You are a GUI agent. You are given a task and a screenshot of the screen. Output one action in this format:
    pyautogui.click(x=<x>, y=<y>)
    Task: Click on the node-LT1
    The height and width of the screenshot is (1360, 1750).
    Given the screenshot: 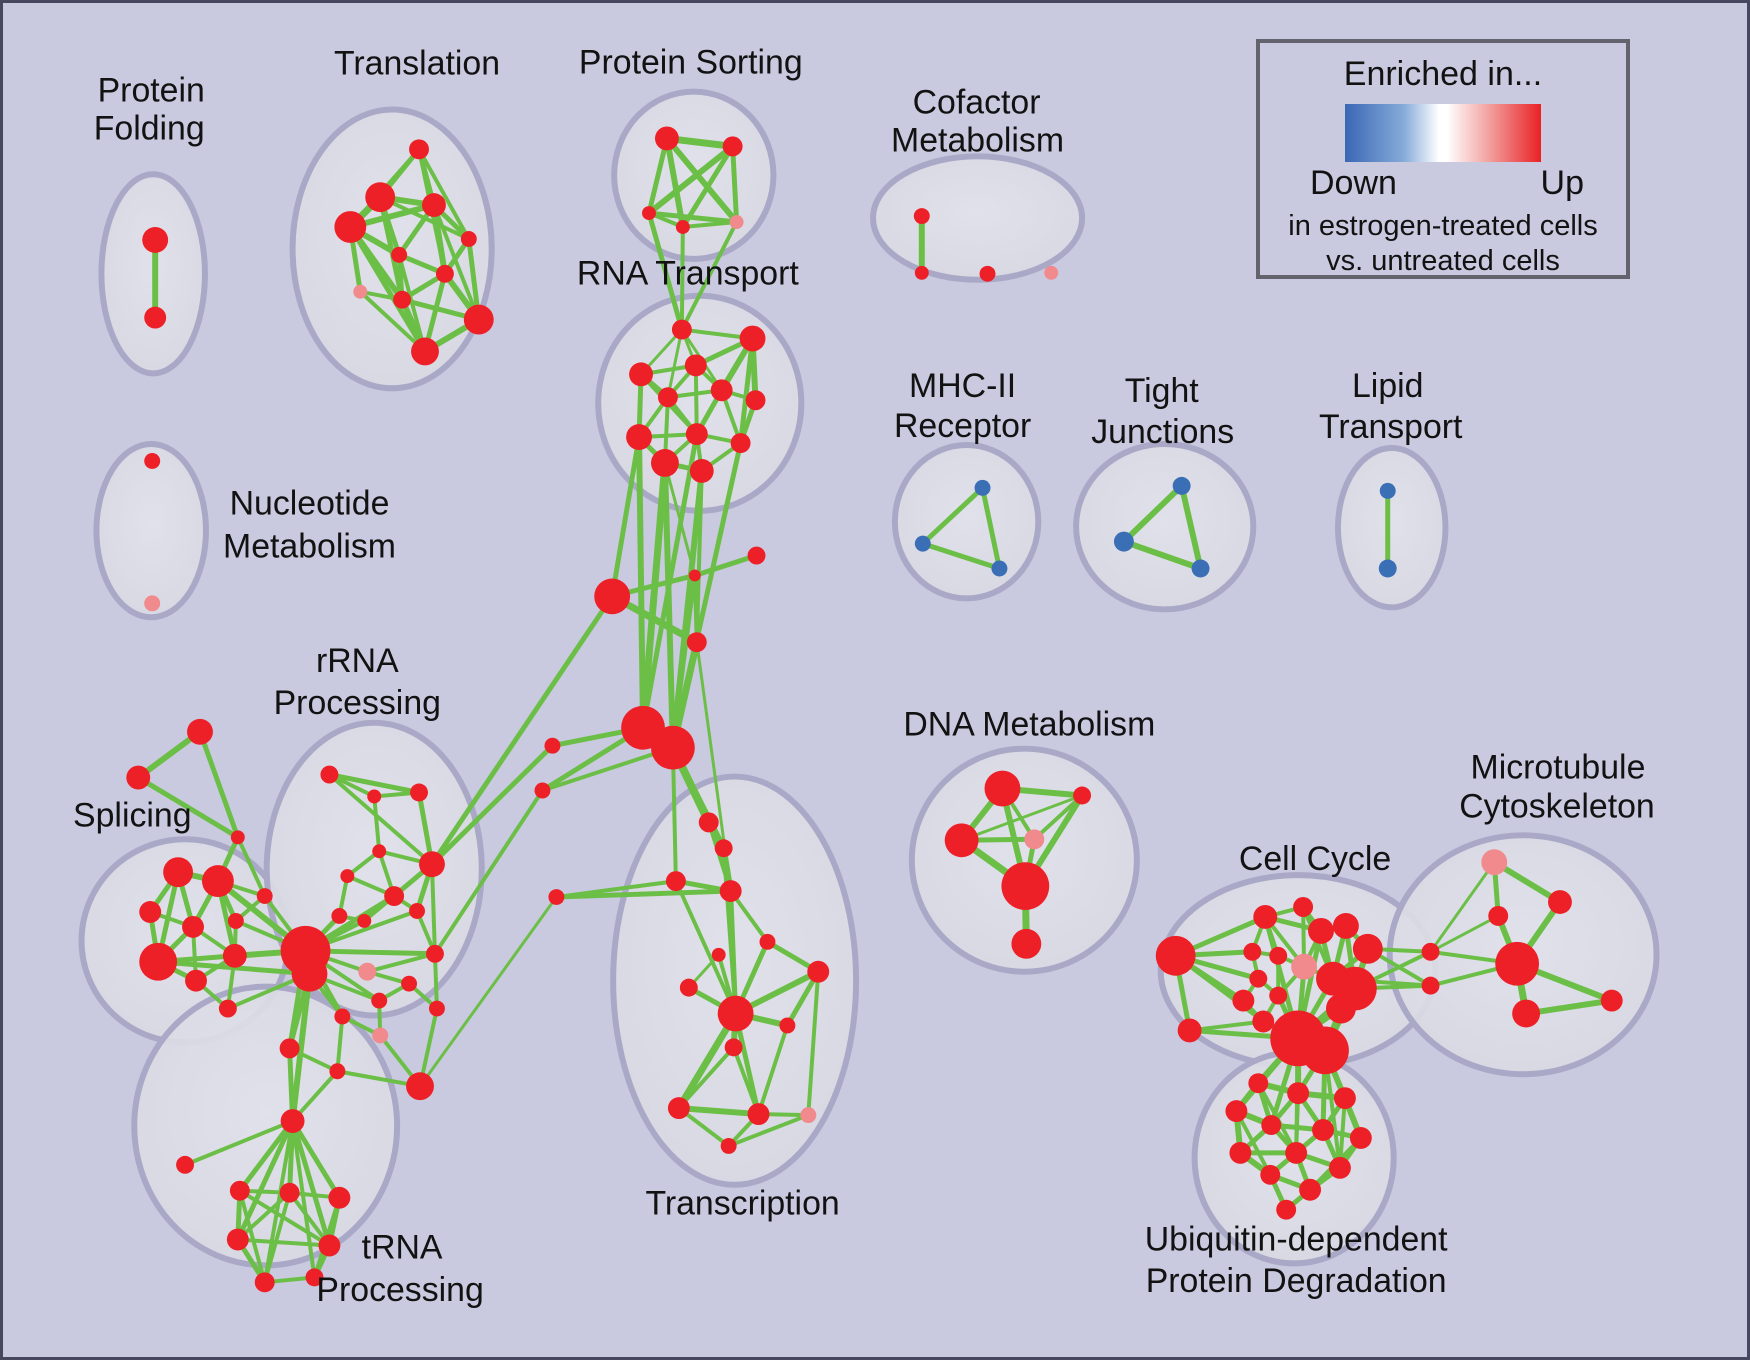 What is the action you would take?
    pyautogui.click(x=1387, y=490)
    